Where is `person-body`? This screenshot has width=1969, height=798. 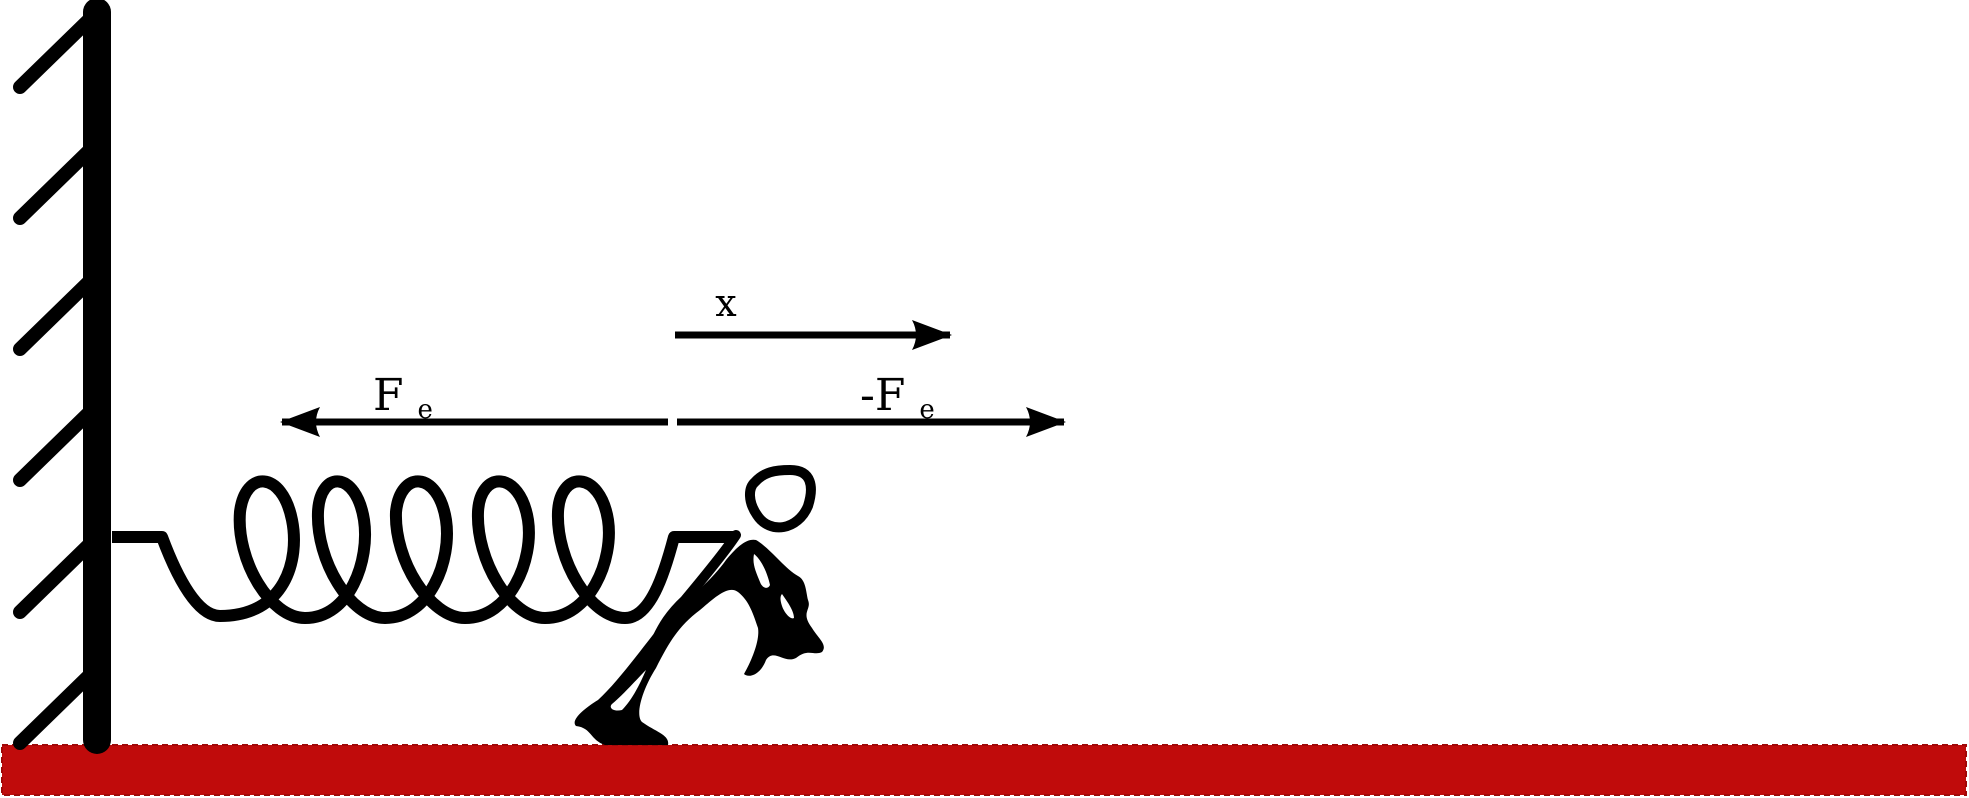 person-body is located at coordinates (699, 642).